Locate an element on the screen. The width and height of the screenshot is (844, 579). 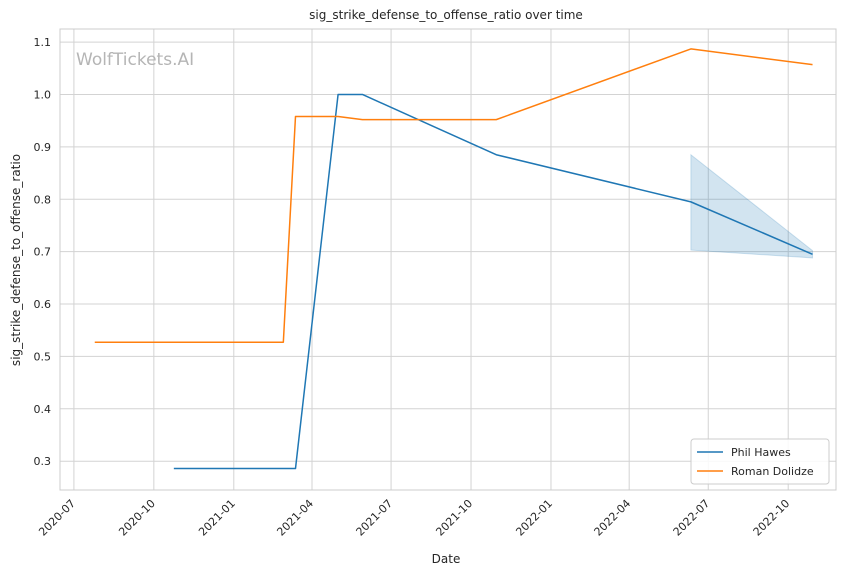
x-tick-label: 2020-10 is located at coordinates (137, 518).